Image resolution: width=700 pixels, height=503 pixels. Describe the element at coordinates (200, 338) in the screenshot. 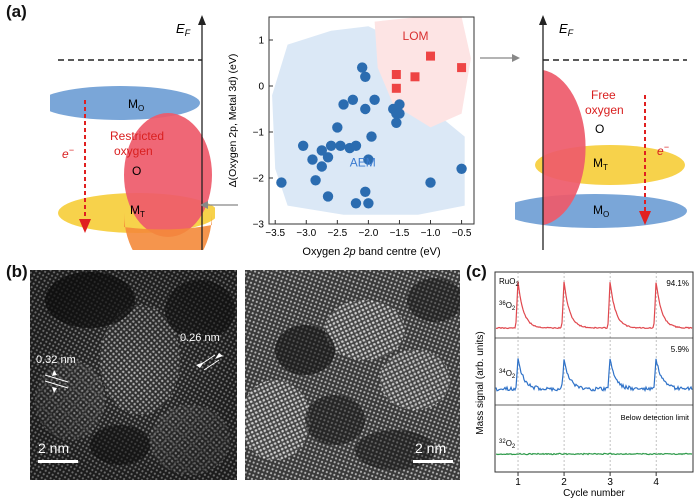

I see `lattice-spacing-026: 0.26 nm` at that location.